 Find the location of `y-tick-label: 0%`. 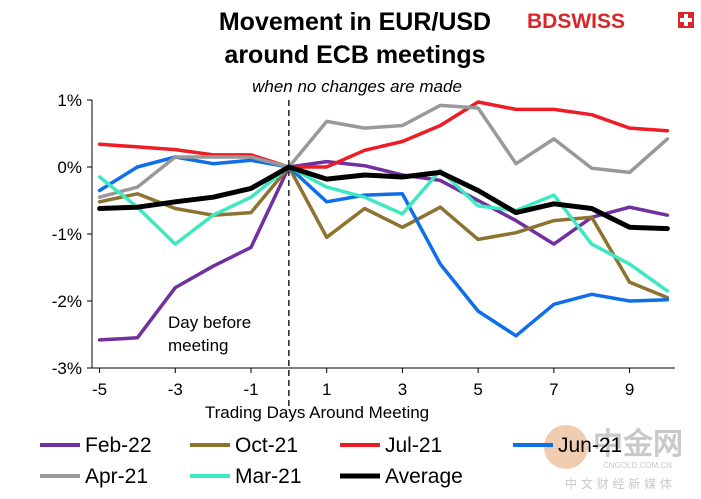

y-tick-label: 0% is located at coordinates (69, 167).